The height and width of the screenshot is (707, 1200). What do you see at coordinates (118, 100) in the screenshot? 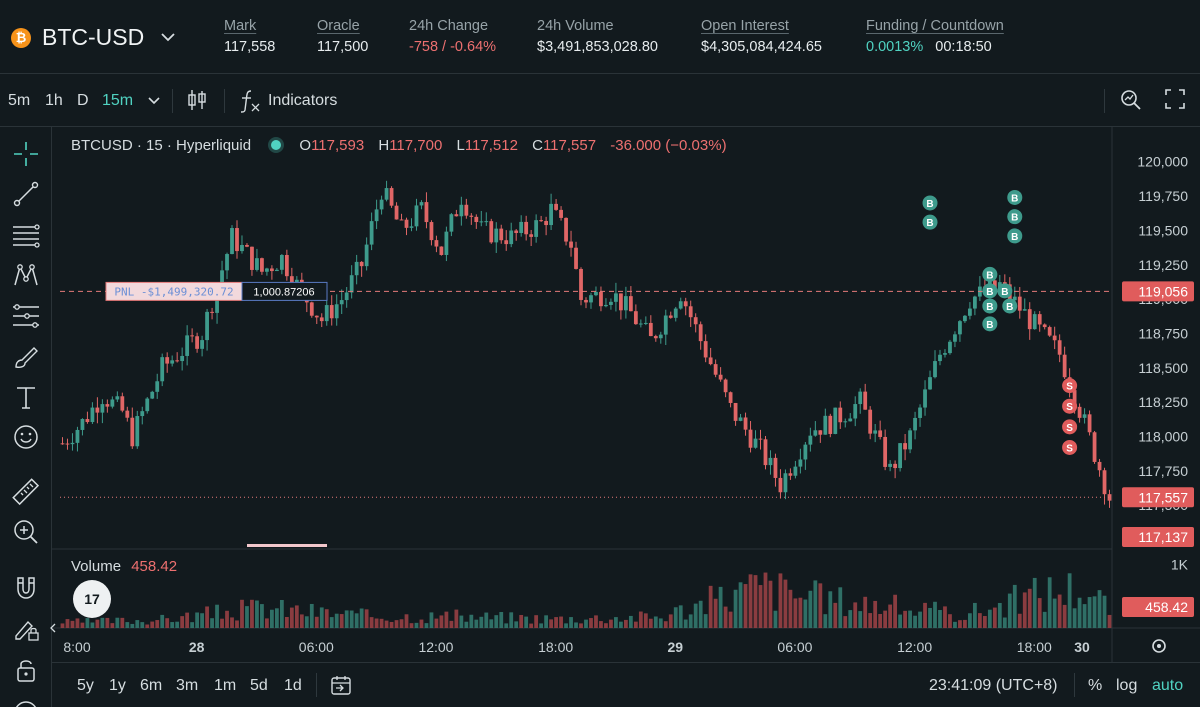
I see `interval-15m: 15m` at bounding box center [118, 100].